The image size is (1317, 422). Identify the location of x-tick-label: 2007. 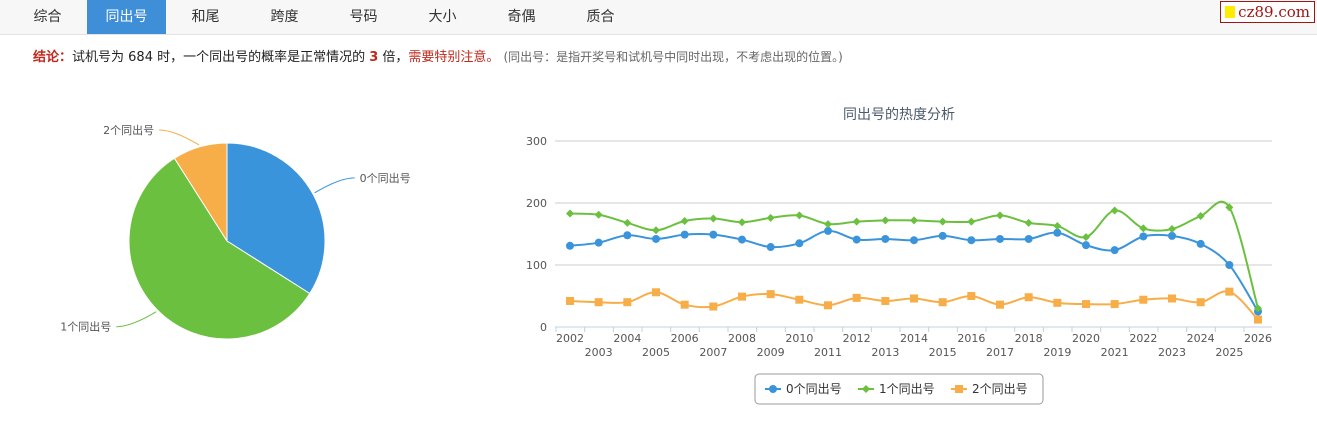
(713, 352).